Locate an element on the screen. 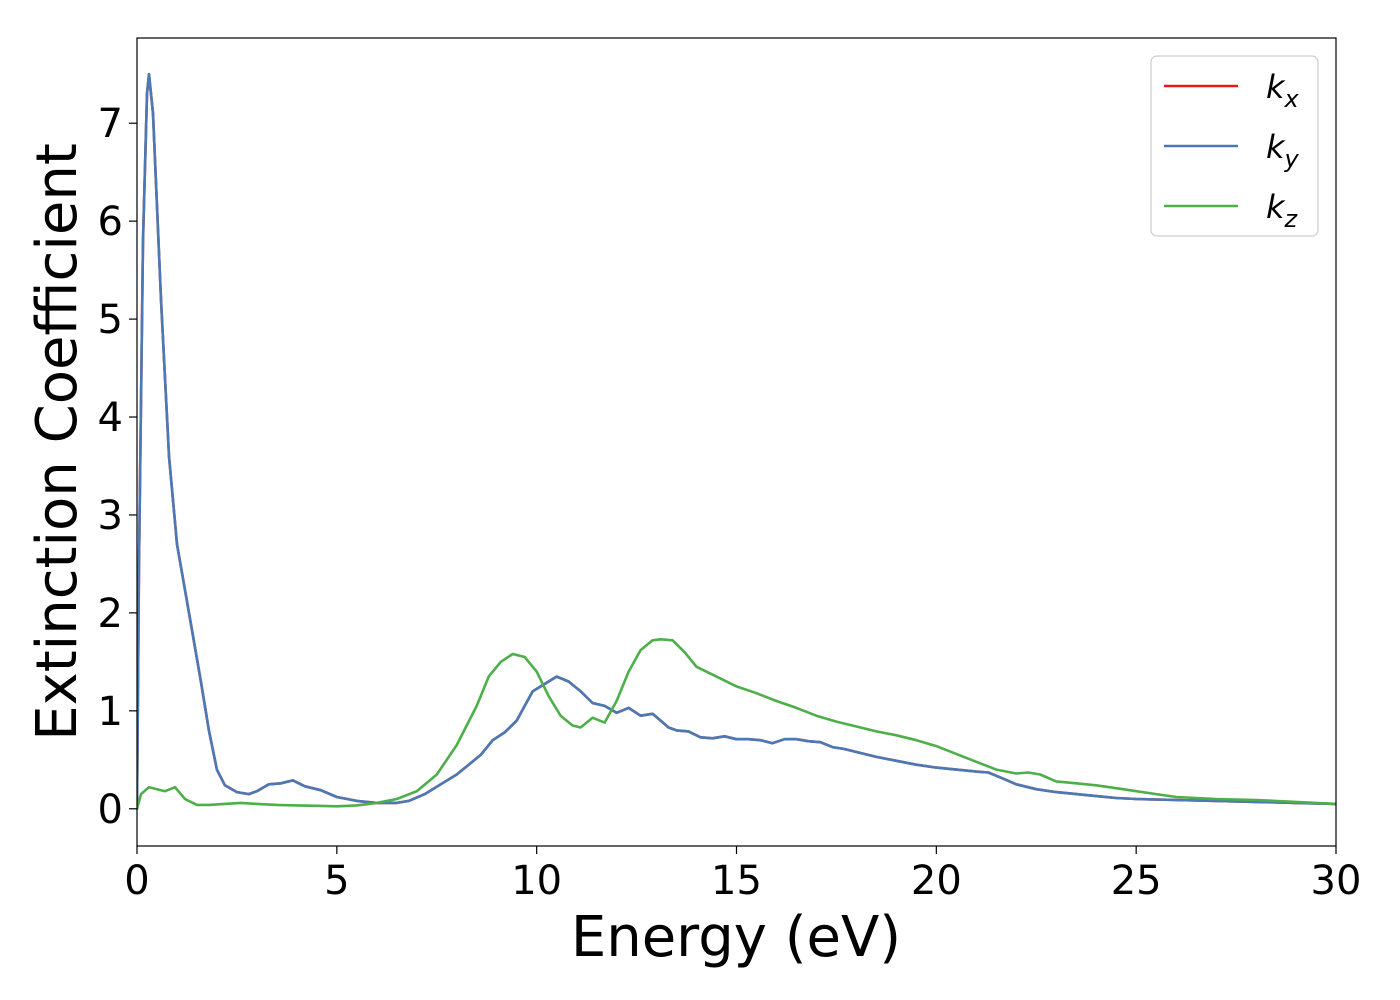  x-tick-label: 0 is located at coordinates (136, 881).